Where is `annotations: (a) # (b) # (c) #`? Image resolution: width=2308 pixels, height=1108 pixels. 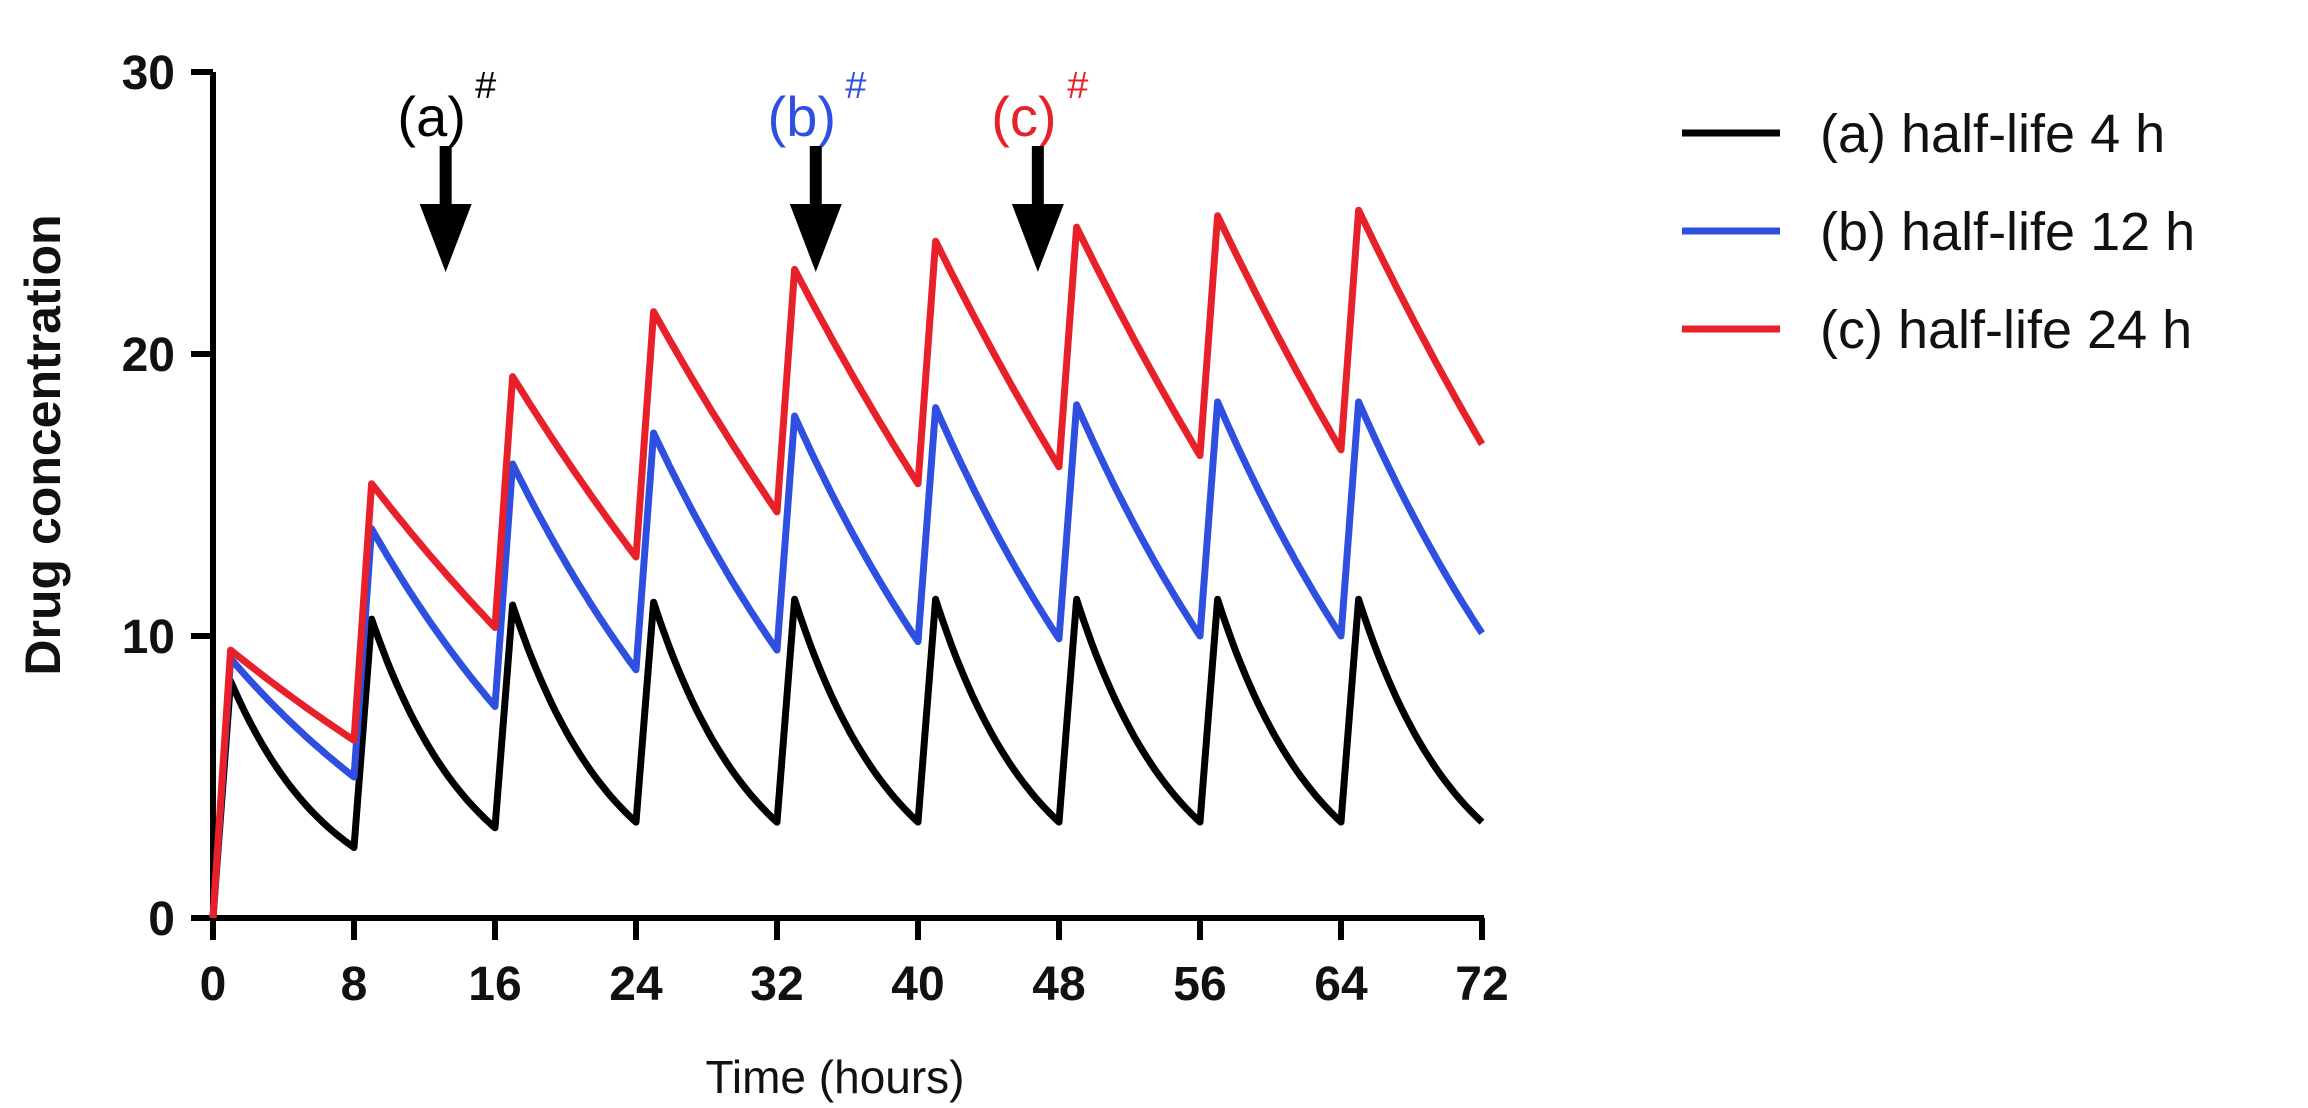 annotations: (a) # (b) # (c) # is located at coordinates (742, 168).